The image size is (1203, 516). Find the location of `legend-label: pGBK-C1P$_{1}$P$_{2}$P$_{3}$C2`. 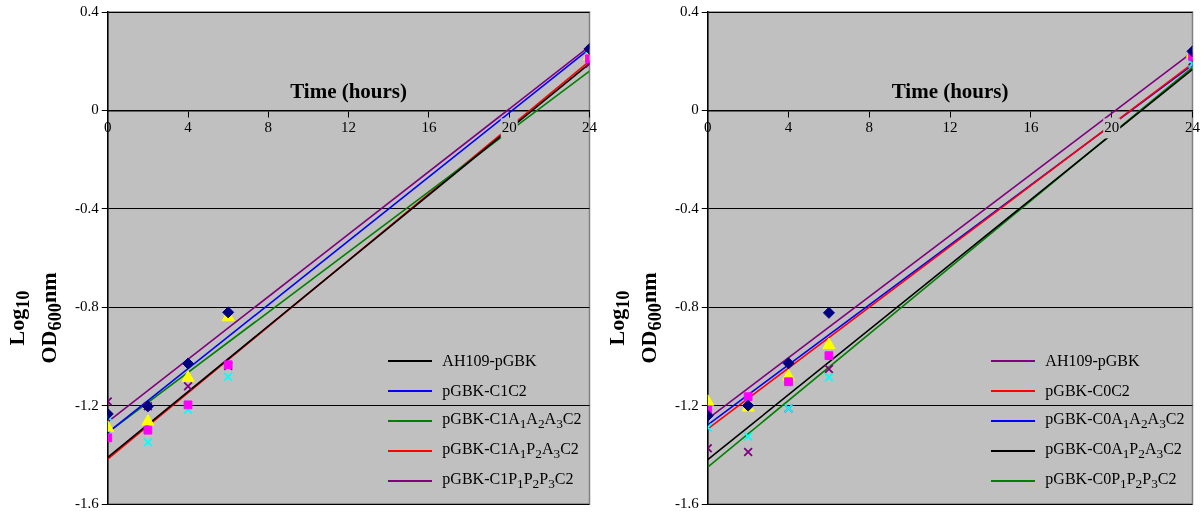

legend-label: pGBK-C1P$_{1}$P$_{2}$P$_{3}$C2 is located at coordinates (508, 481).